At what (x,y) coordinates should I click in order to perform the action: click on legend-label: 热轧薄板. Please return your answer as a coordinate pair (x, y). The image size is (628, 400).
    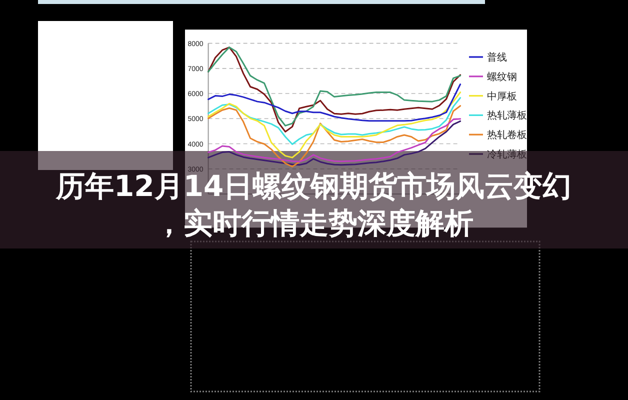
    Looking at the image, I should click on (507, 116).